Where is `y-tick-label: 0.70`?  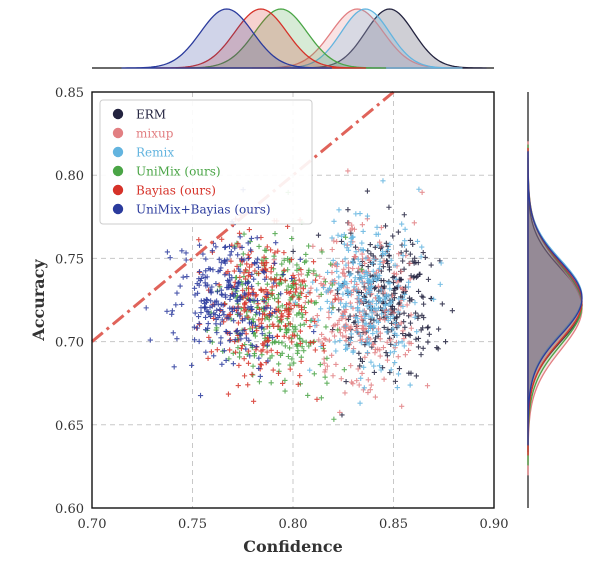 y-tick-label: 0.70 is located at coordinates (69, 343).